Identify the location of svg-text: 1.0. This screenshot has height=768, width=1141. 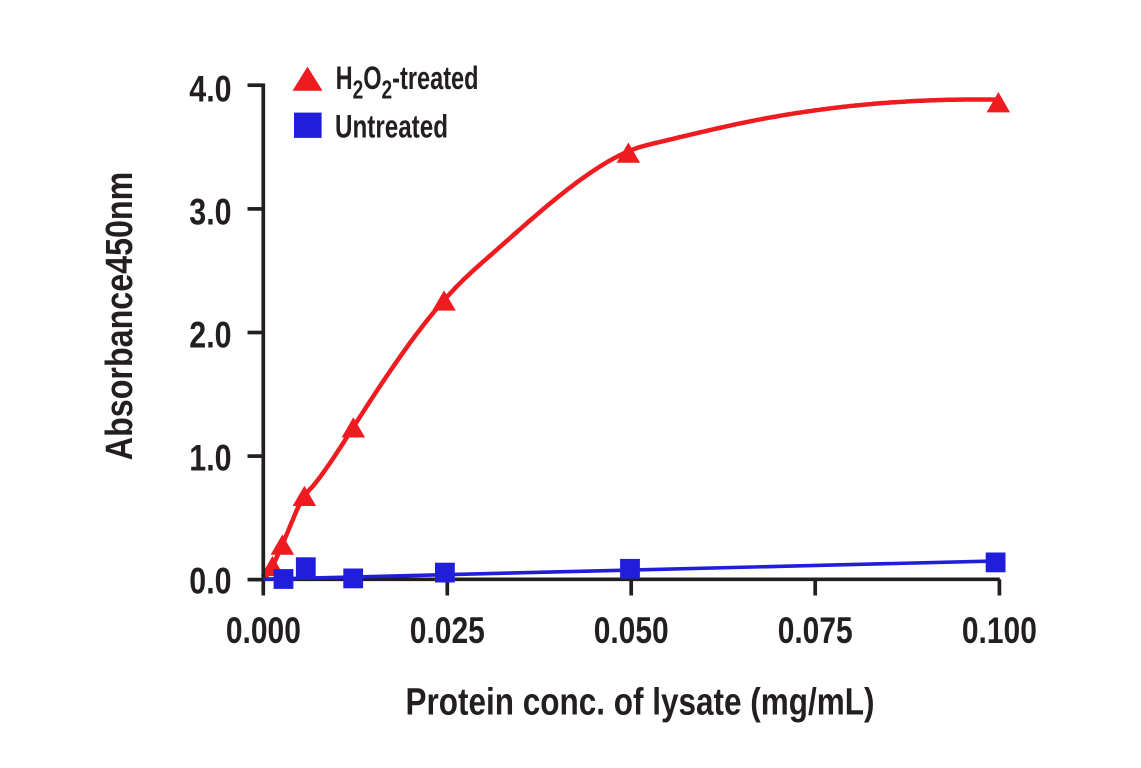
(210, 458).